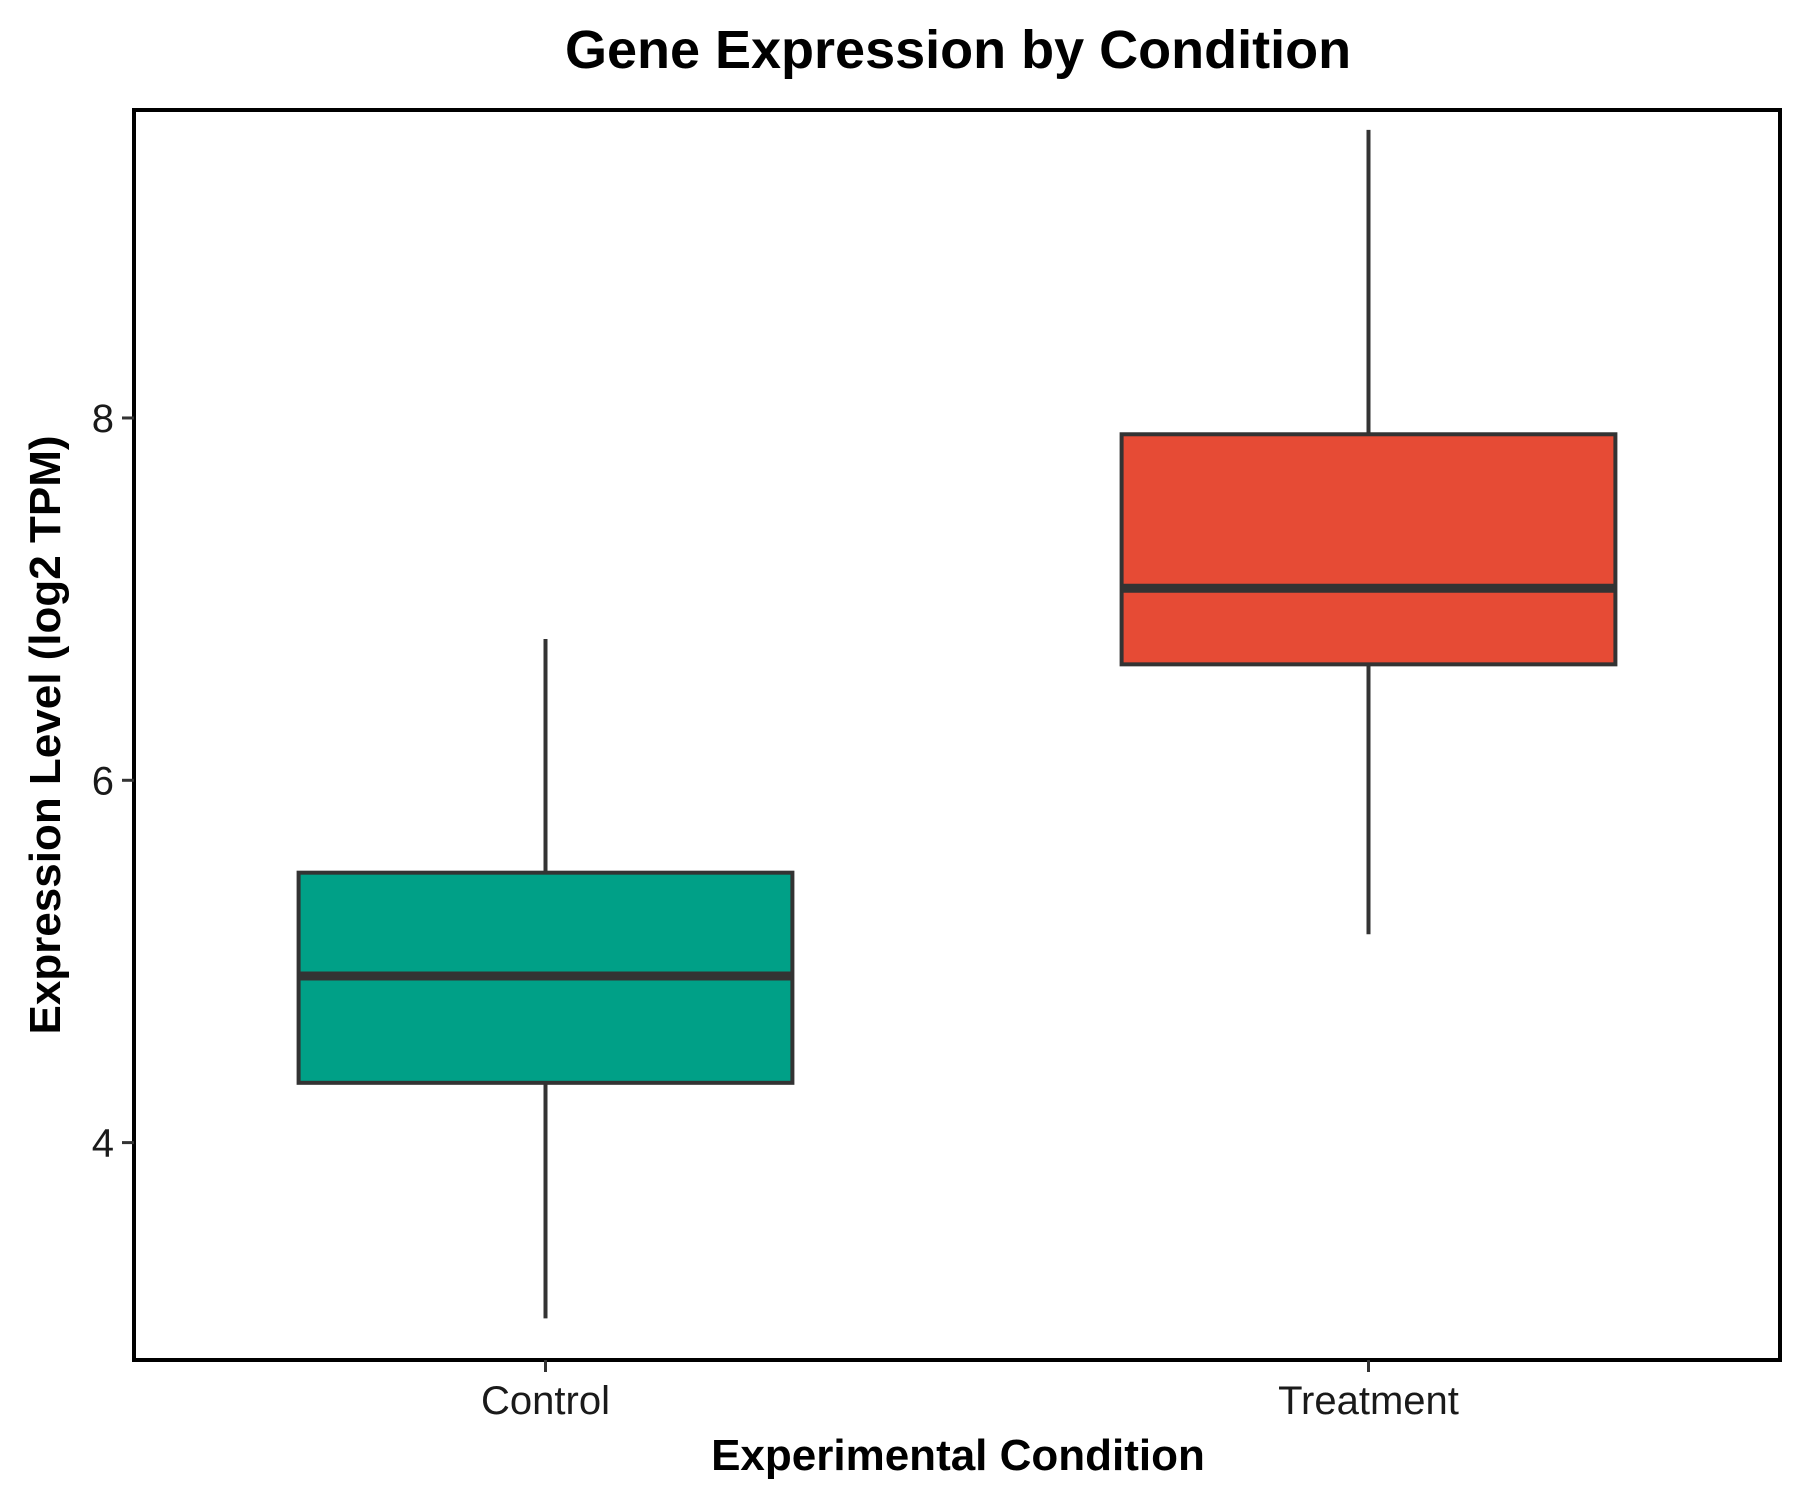 The image size is (1800, 1500). I want to click on chart-title: Gene Expression by Condition, so click(958, 50).